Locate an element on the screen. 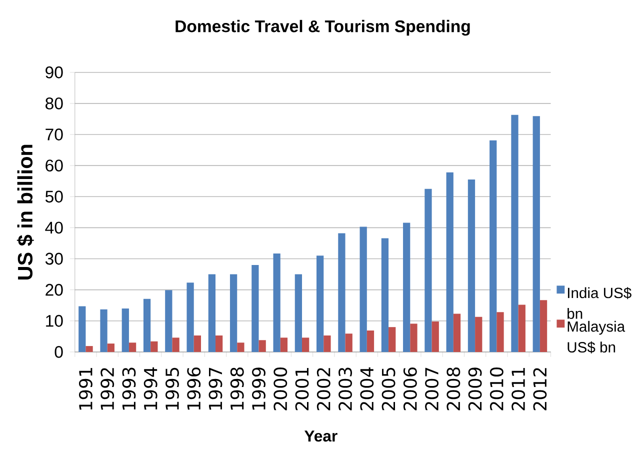 This screenshot has width=639, height=453. x-tick-label: 2002 is located at coordinates (323, 389).